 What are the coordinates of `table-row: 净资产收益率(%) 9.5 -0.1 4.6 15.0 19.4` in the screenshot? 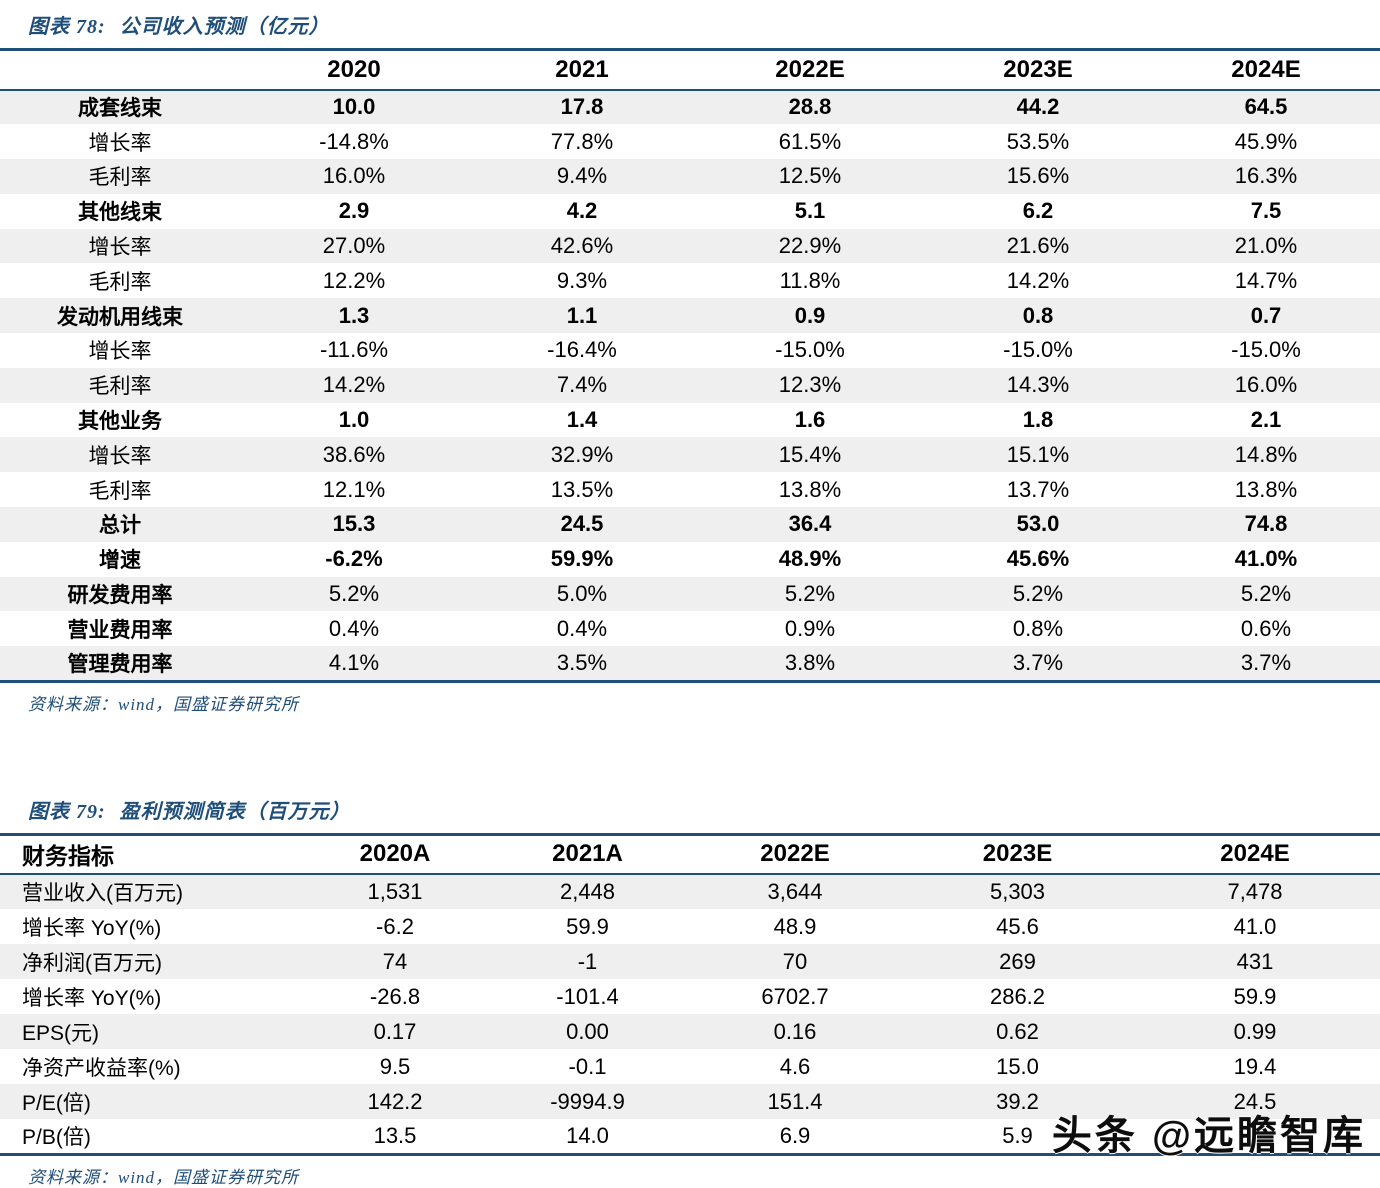 It's located at (690, 1066).